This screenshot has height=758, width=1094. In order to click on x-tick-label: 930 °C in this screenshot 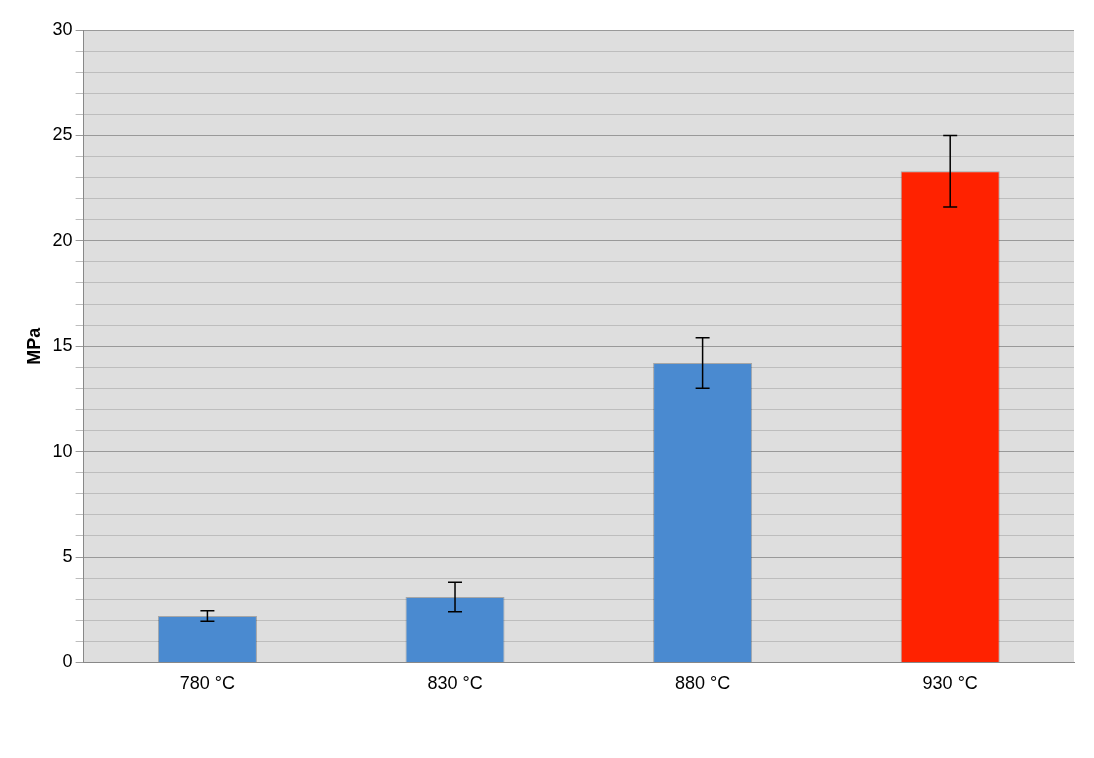, I will do `click(950, 683)`.